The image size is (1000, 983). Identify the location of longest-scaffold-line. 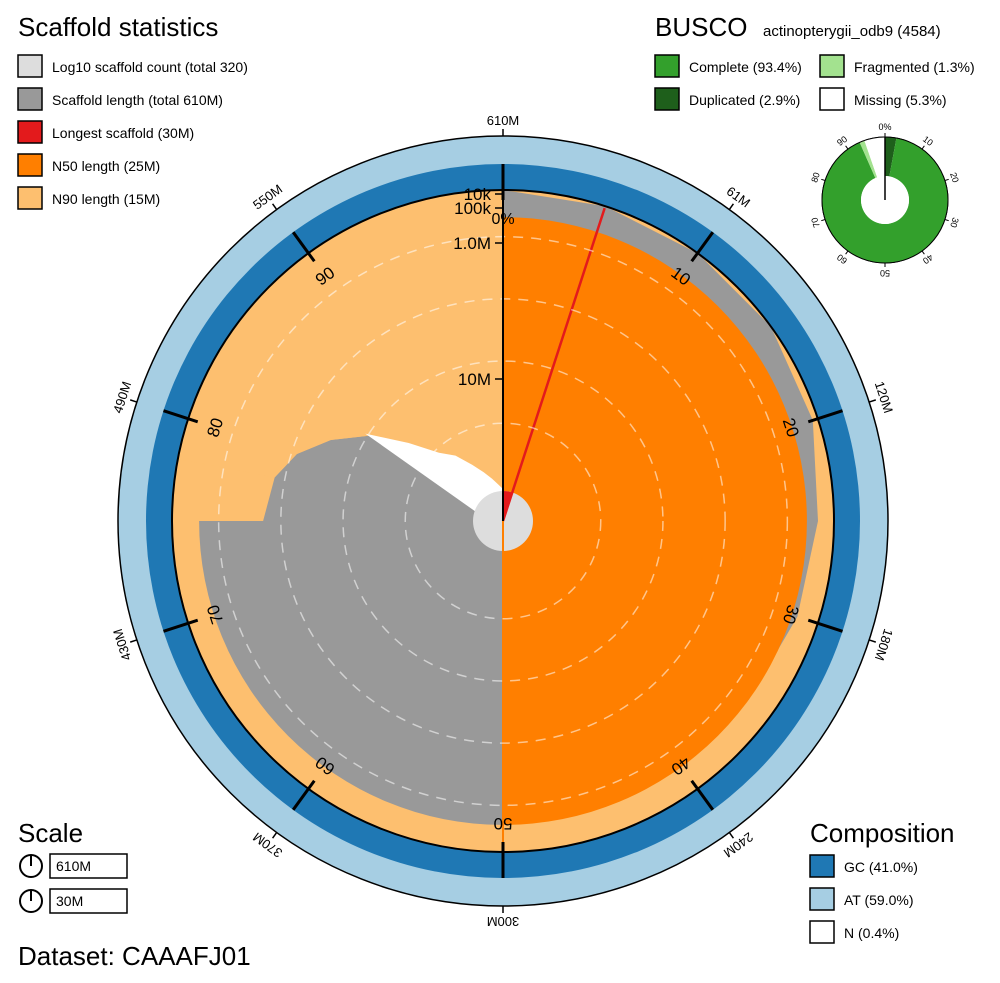
(553, 364).